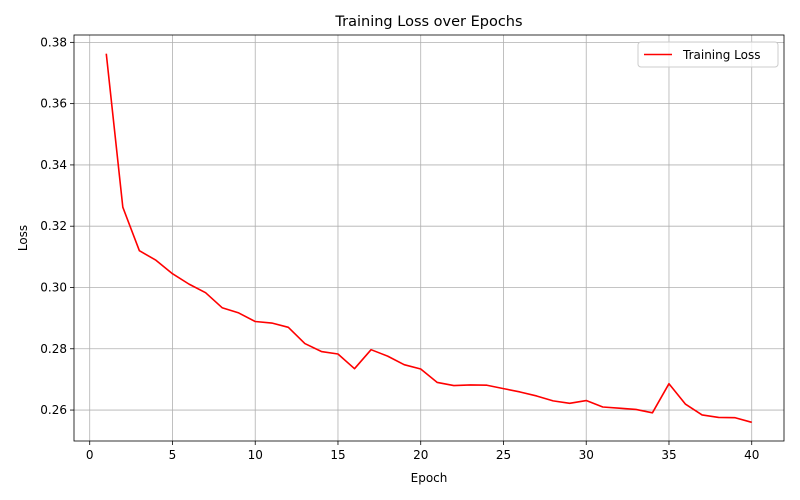 The height and width of the screenshot is (500, 800). Describe the element at coordinates (173, 455) in the screenshot. I see `x-tick-label: 5` at that location.